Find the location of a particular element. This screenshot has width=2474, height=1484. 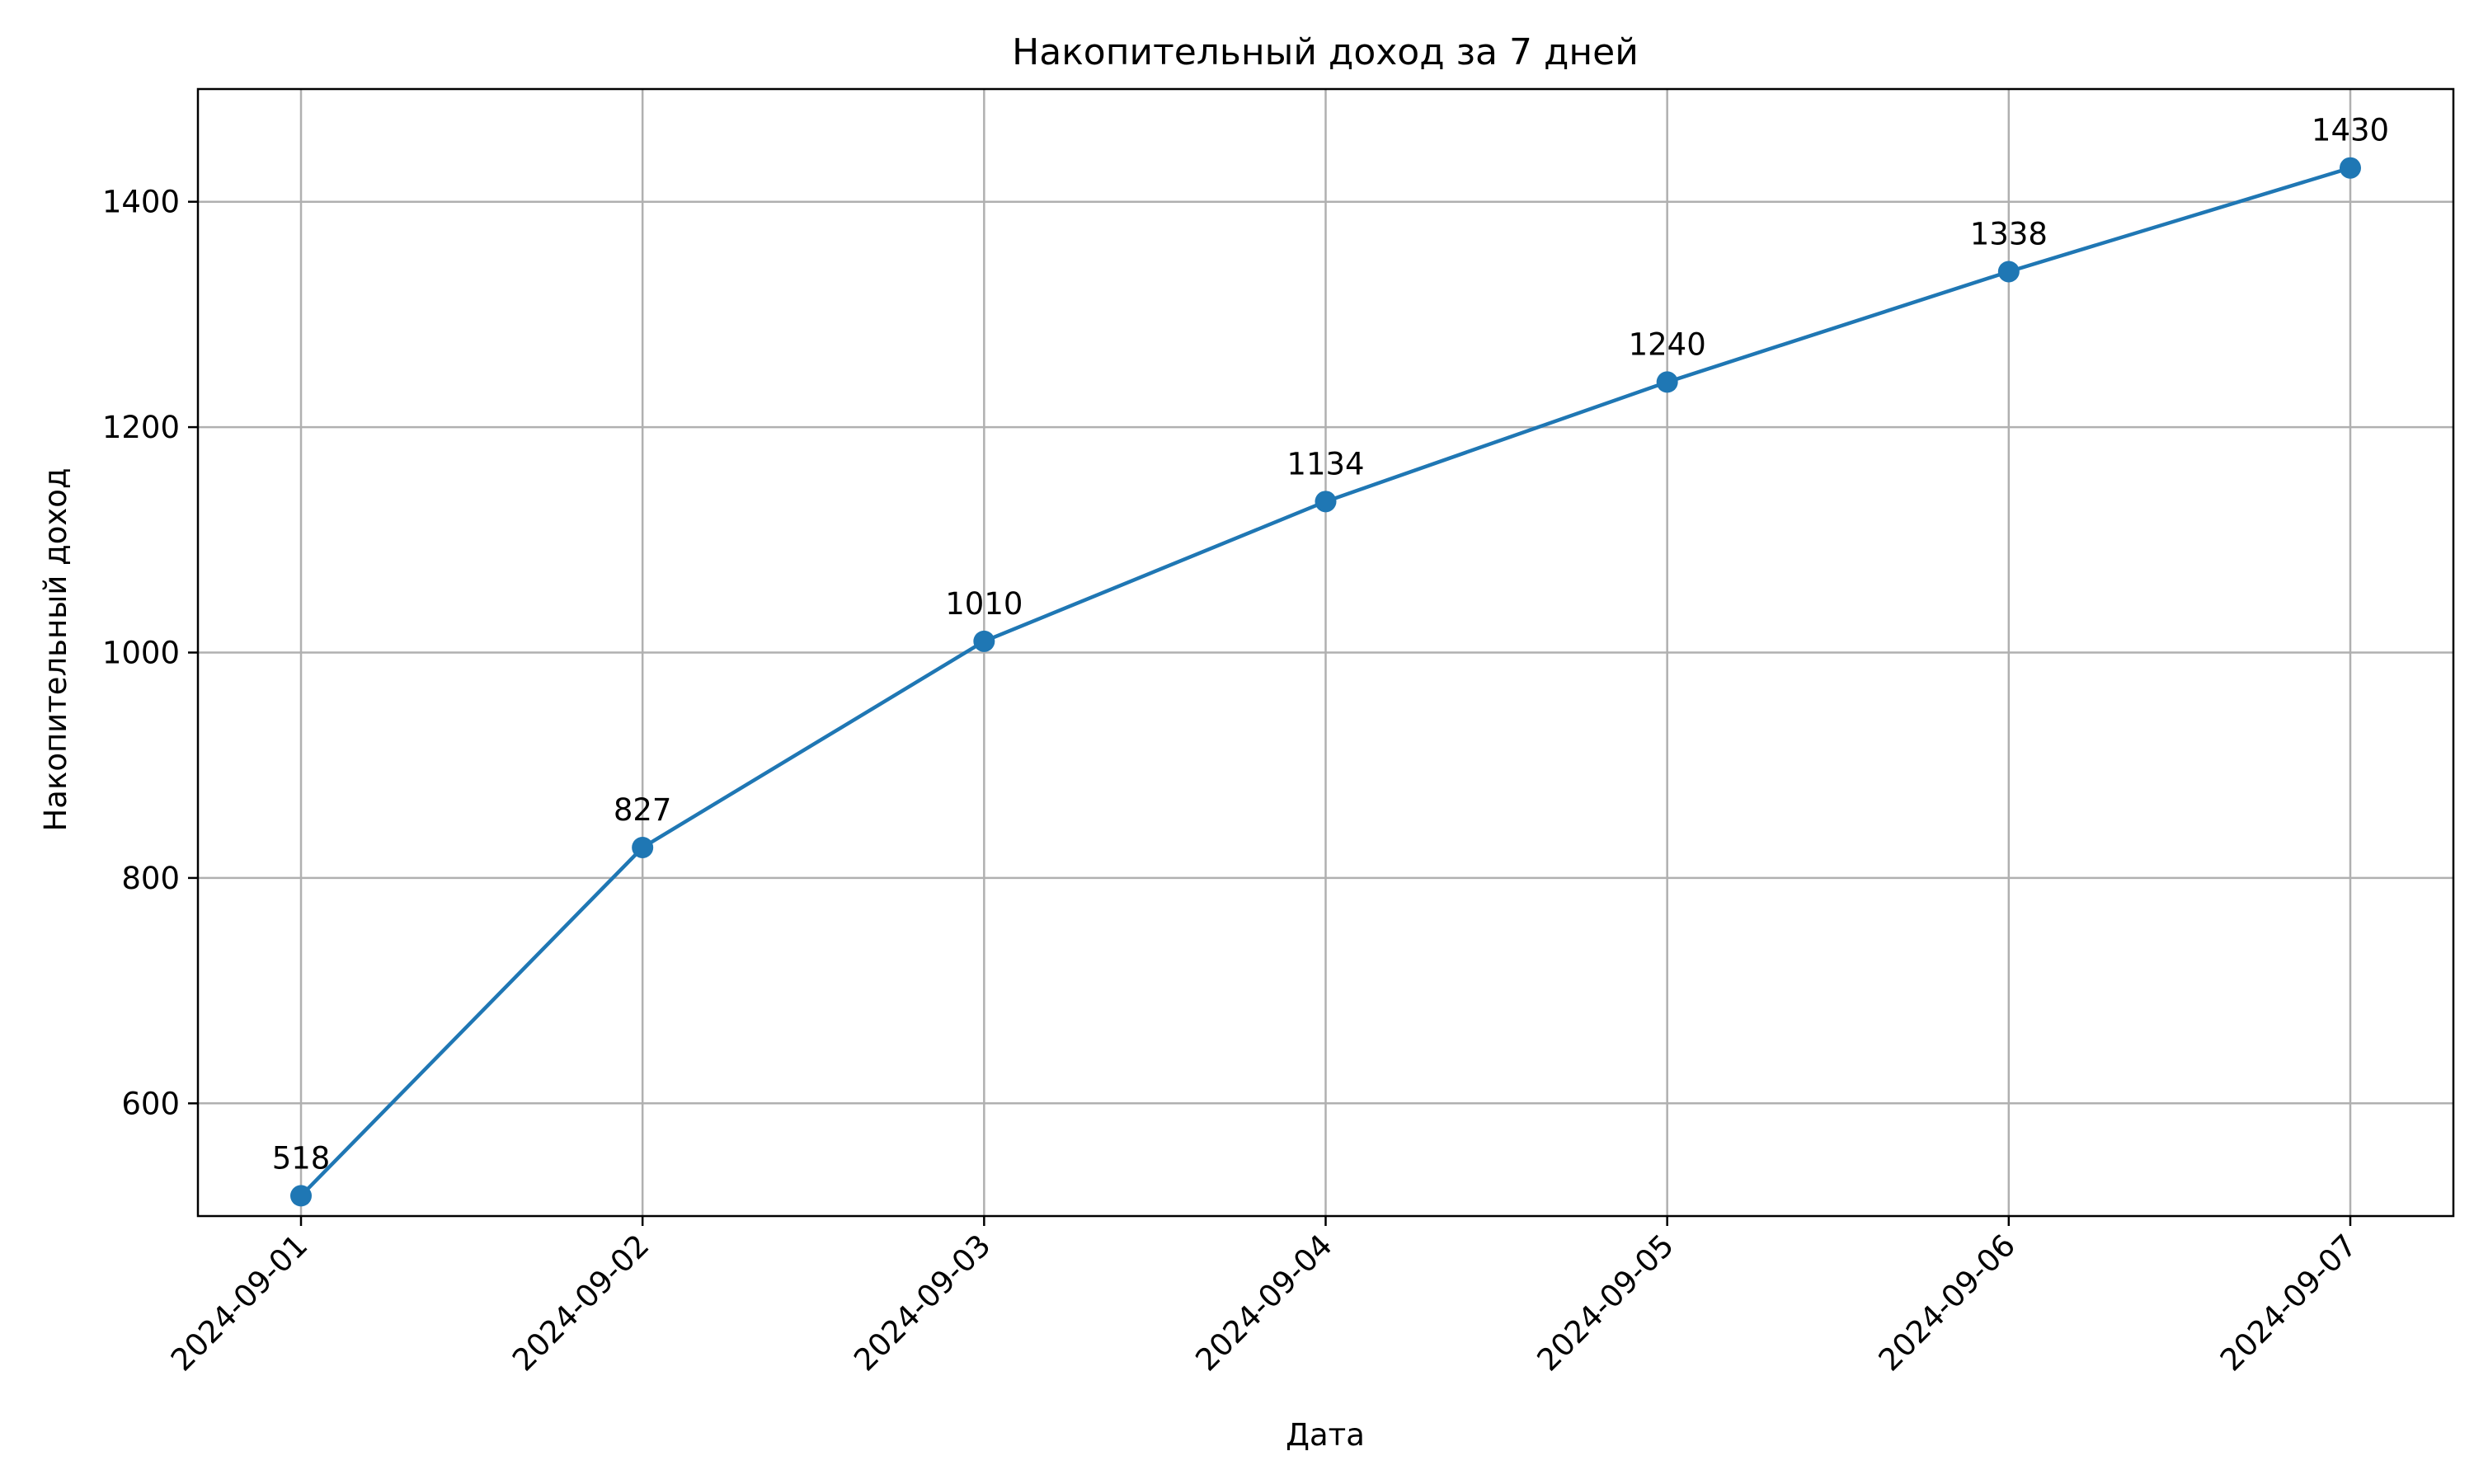

data-label: 827 is located at coordinates (643, 810).